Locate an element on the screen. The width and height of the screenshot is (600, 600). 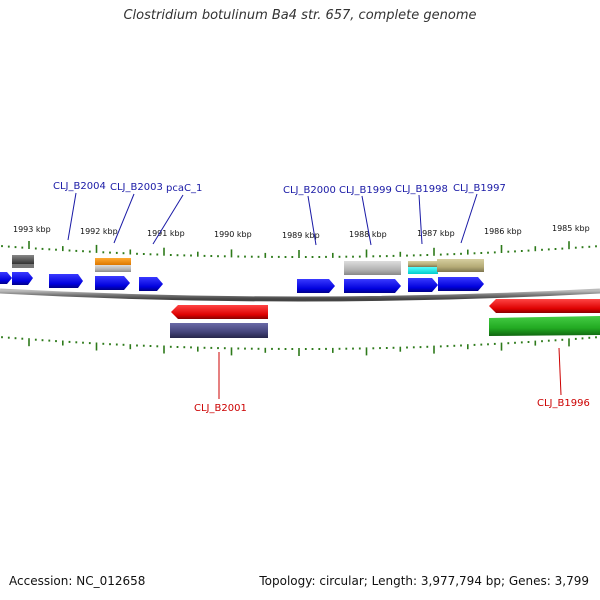
reverse-gene-labels: CLJ_B2001 CLJ_B1996 is located at coordinates (392, 406).